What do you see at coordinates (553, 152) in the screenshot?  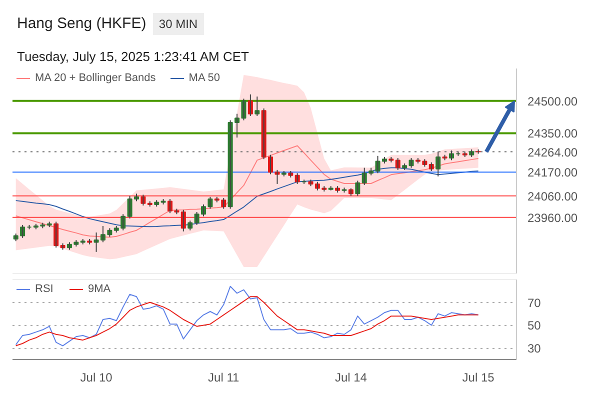 I see `y-tick-label: 24264.00` at bounding box center [553, 152].